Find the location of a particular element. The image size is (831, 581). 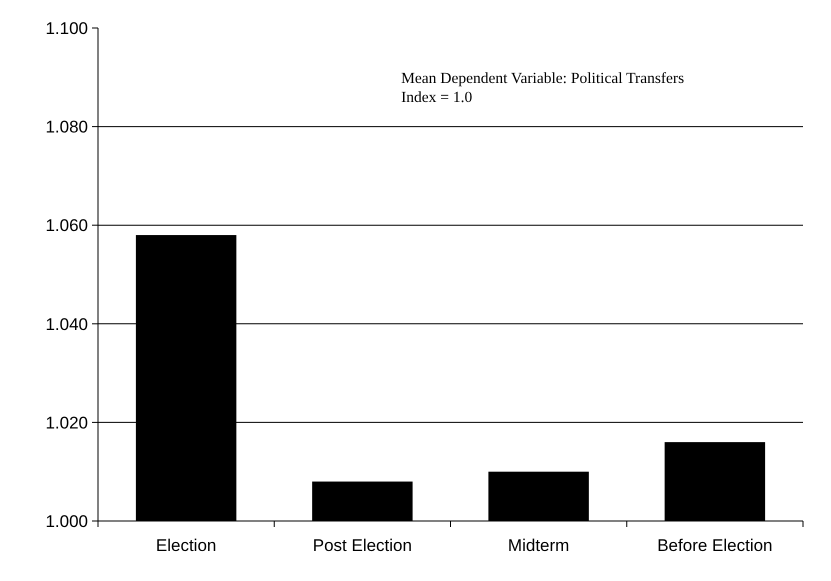

x-tick-label: Election is located at coordinates (186, 545).